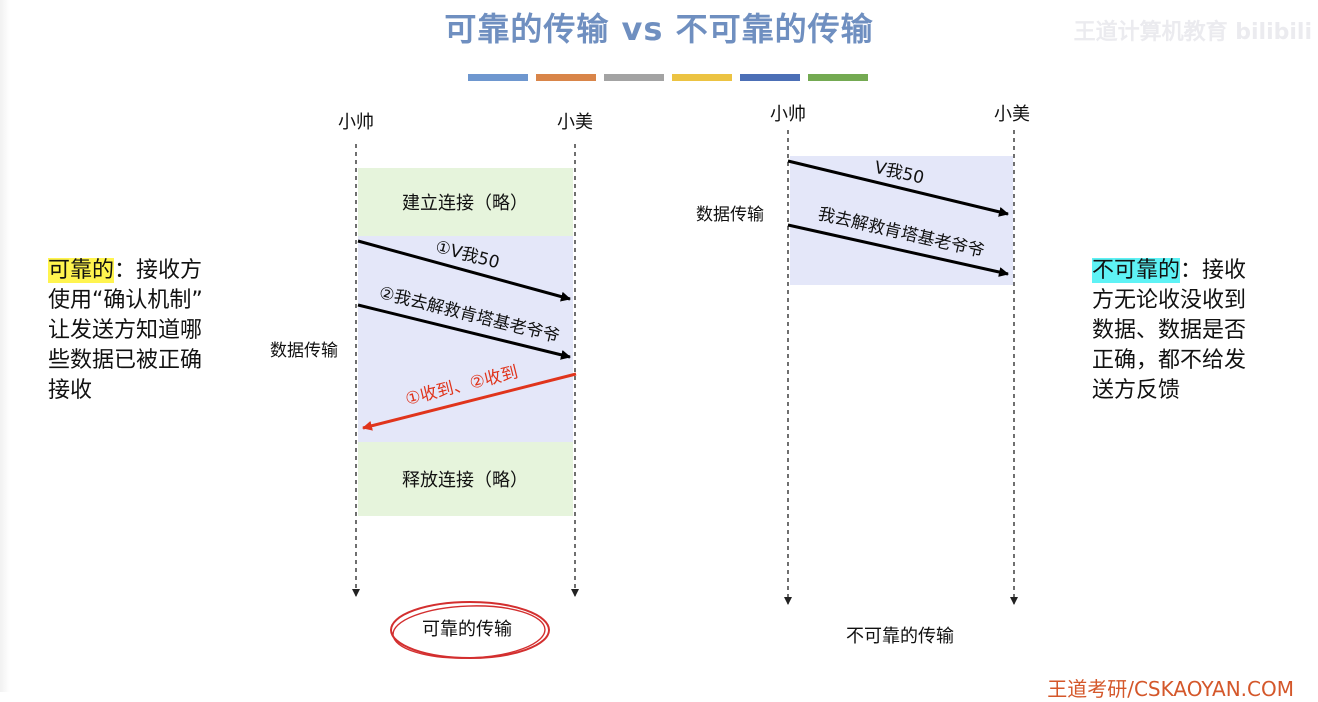 The width and height of the screenshot is (1318, 702). I want to click on page-title: 可靠的传输 vs 不可靠的传输, so click(659, 29).